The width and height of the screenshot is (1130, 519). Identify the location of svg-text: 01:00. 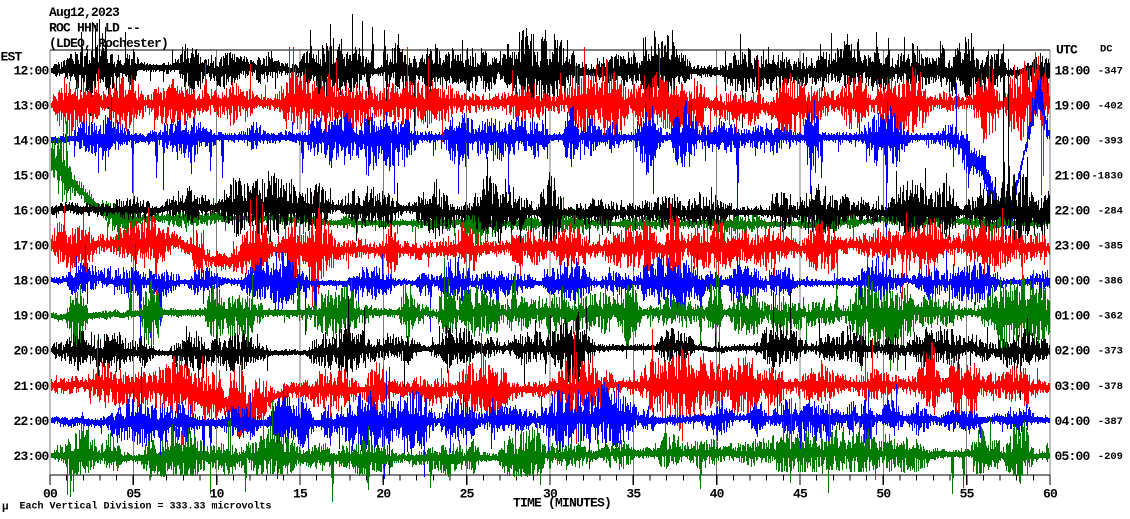
(1073, 316).